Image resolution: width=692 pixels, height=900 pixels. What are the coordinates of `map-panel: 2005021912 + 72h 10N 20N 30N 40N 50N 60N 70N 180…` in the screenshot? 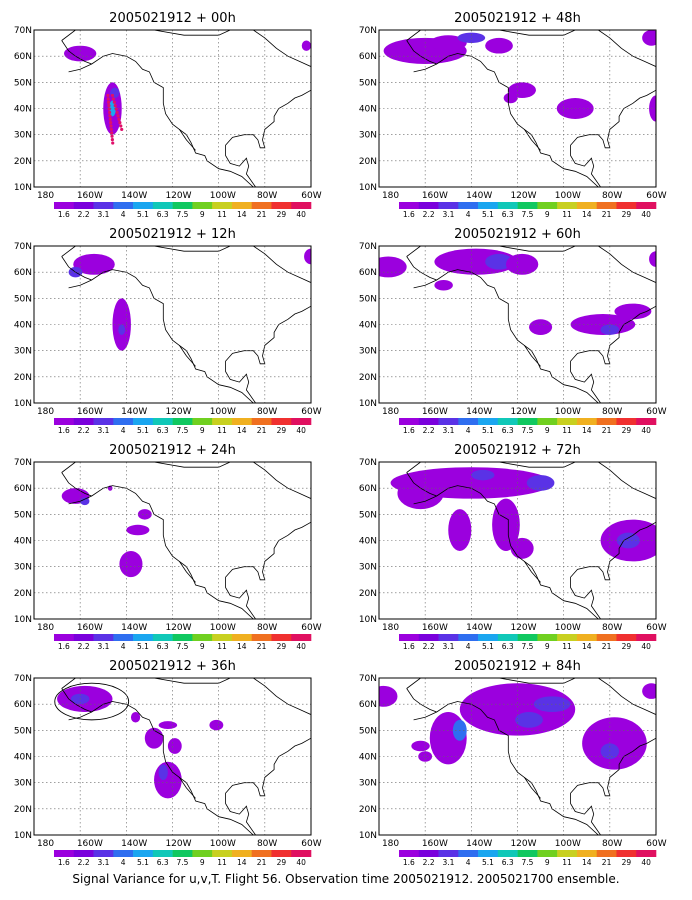 It's located at (513, 547).